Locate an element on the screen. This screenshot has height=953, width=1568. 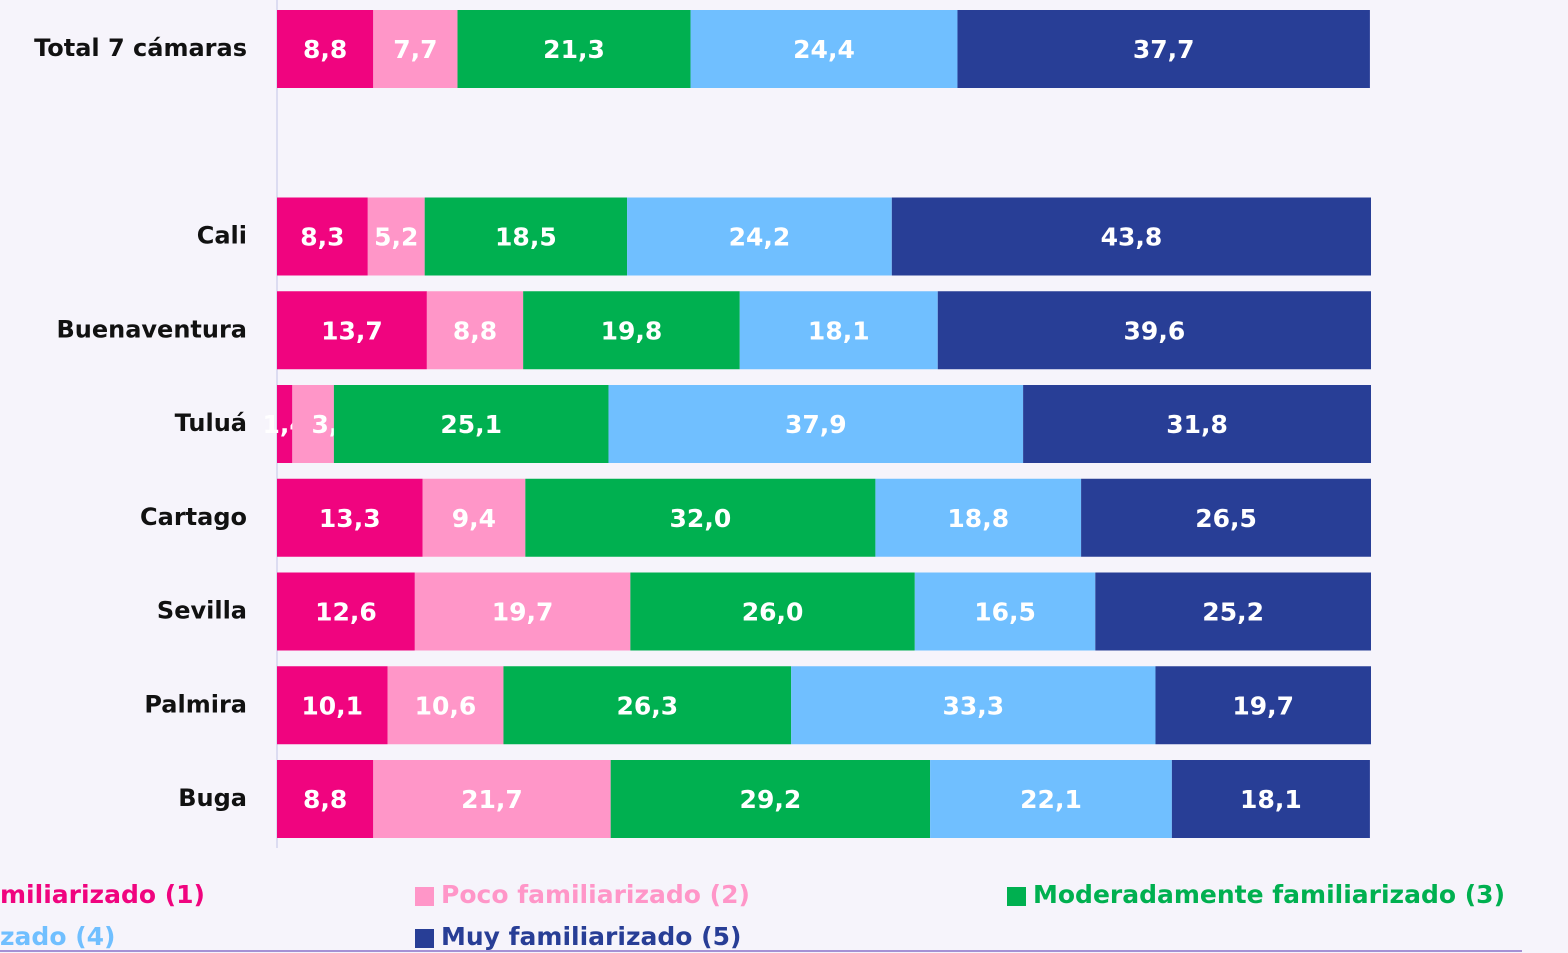
value-label: 13,7 is located at coordinates (352, 330).